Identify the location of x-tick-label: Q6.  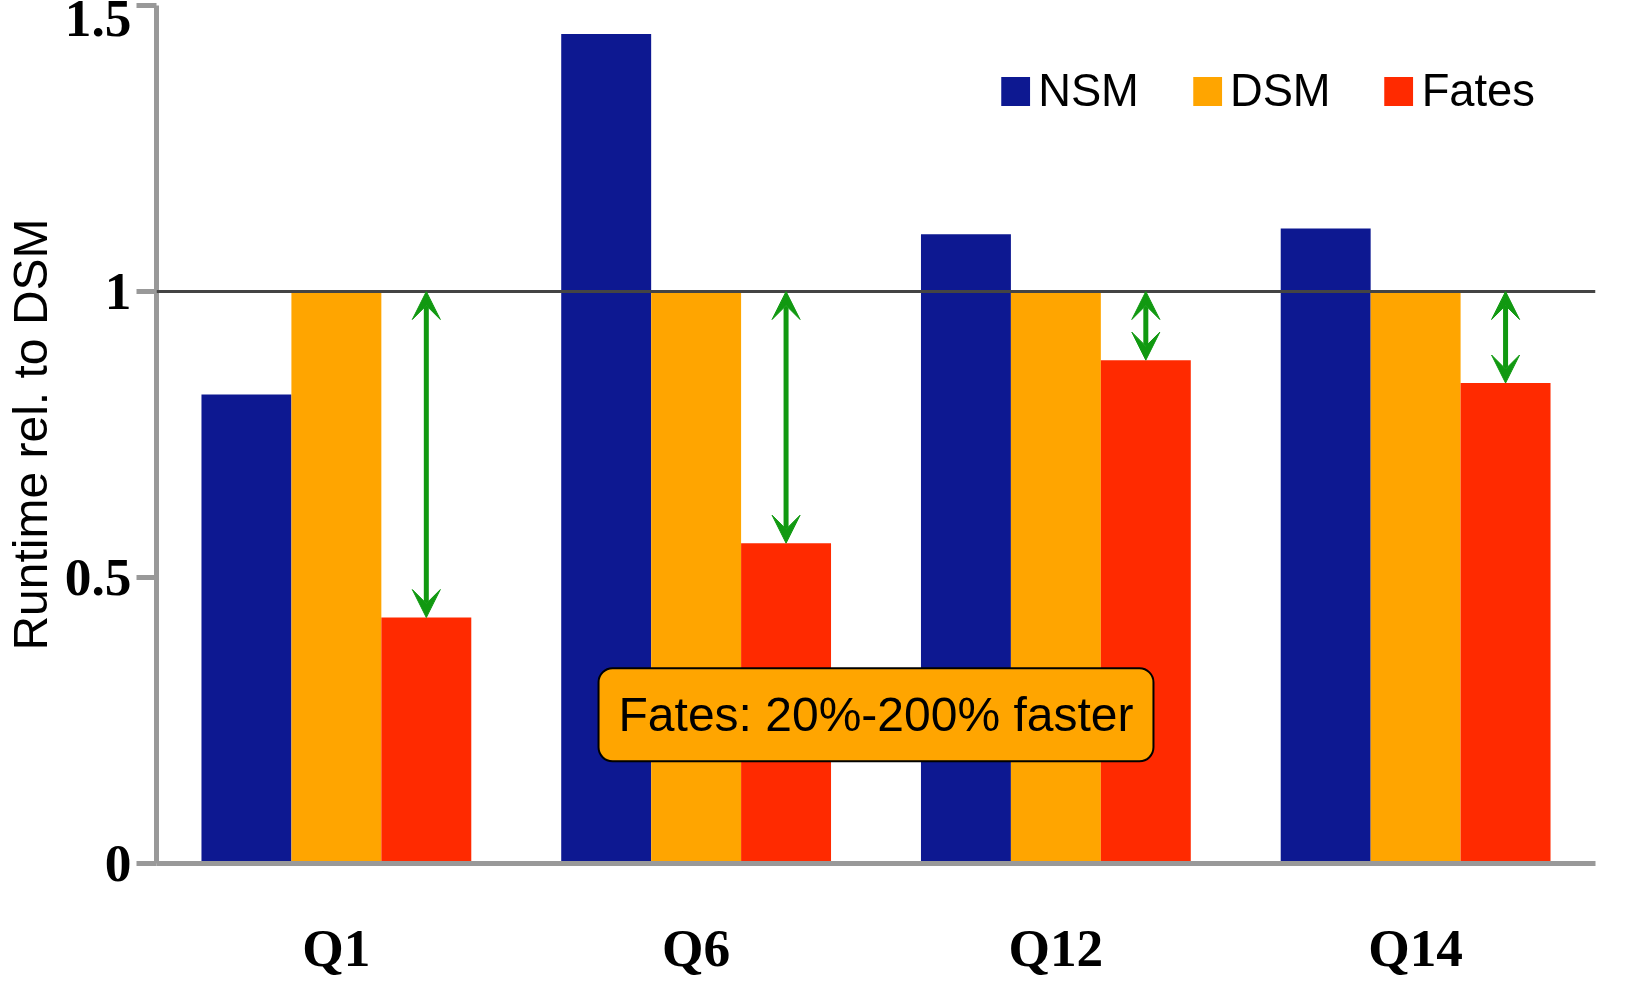
(696, 947).